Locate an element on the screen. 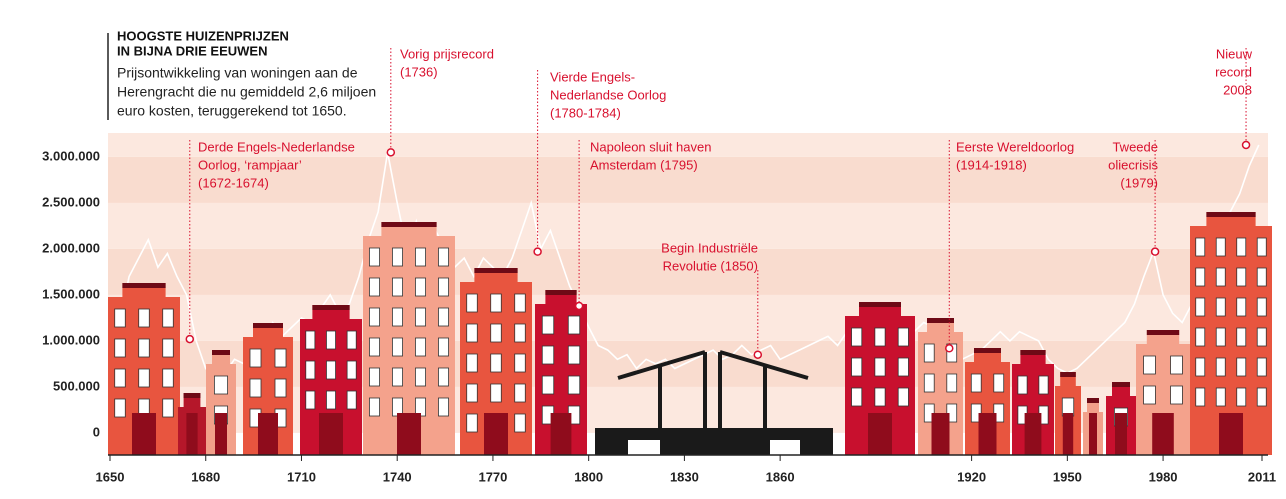 The image size is (1286, 499). y-tick-label: 500.000 is located at coordinates (76, 385).